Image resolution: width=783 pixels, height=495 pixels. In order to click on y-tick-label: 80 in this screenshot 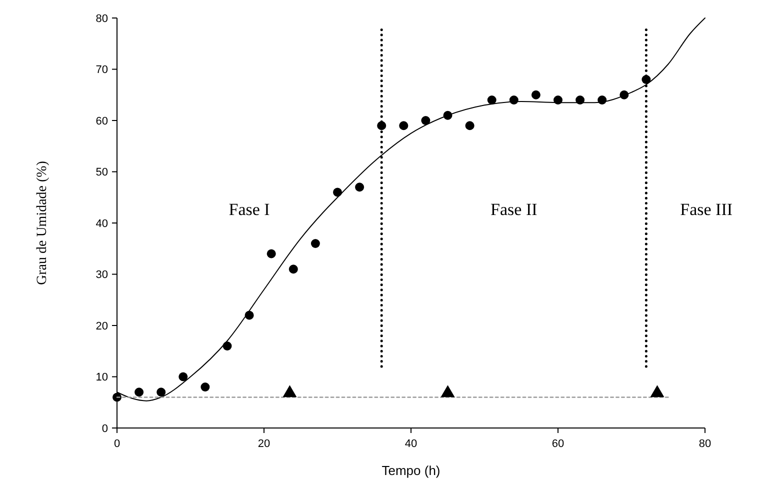, I will do `click(102, 18)`.